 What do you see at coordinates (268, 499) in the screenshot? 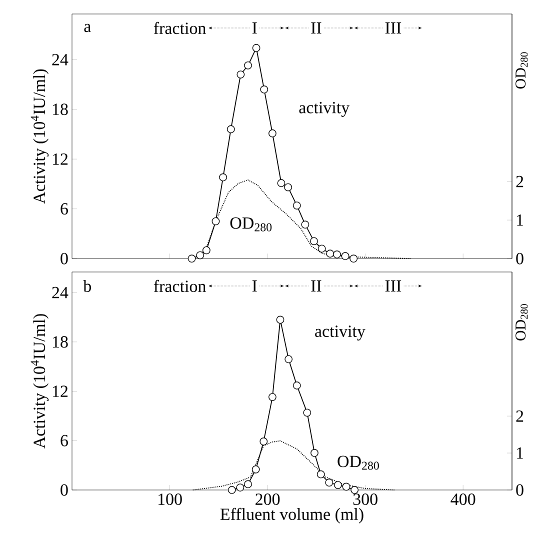
I see `x-tick-label: 200` at bounding box center [268, 499].